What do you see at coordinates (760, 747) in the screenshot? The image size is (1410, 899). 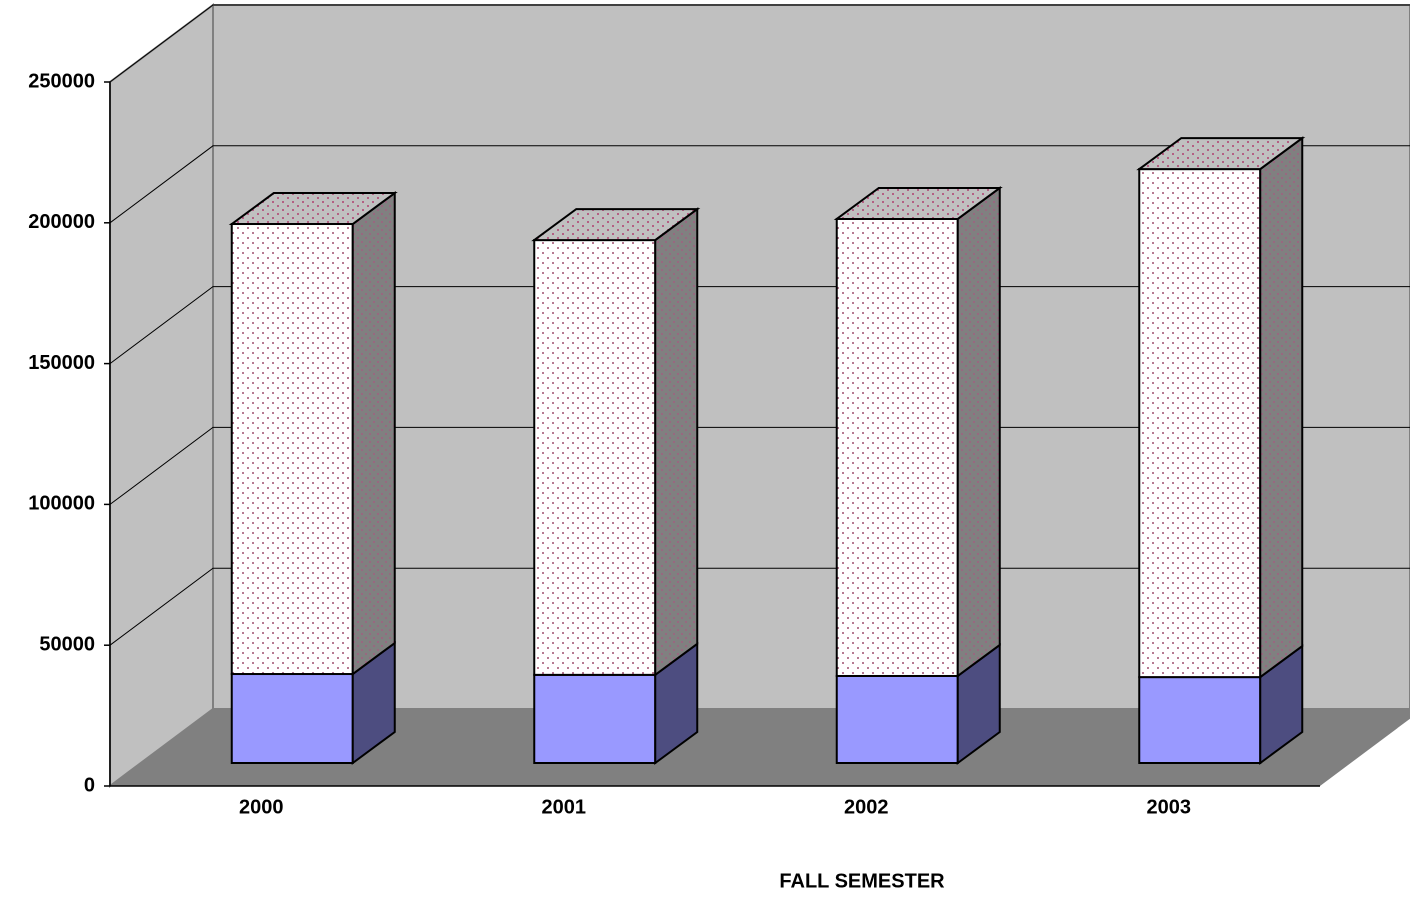 I see `floor` at bounding box center [760, 747].